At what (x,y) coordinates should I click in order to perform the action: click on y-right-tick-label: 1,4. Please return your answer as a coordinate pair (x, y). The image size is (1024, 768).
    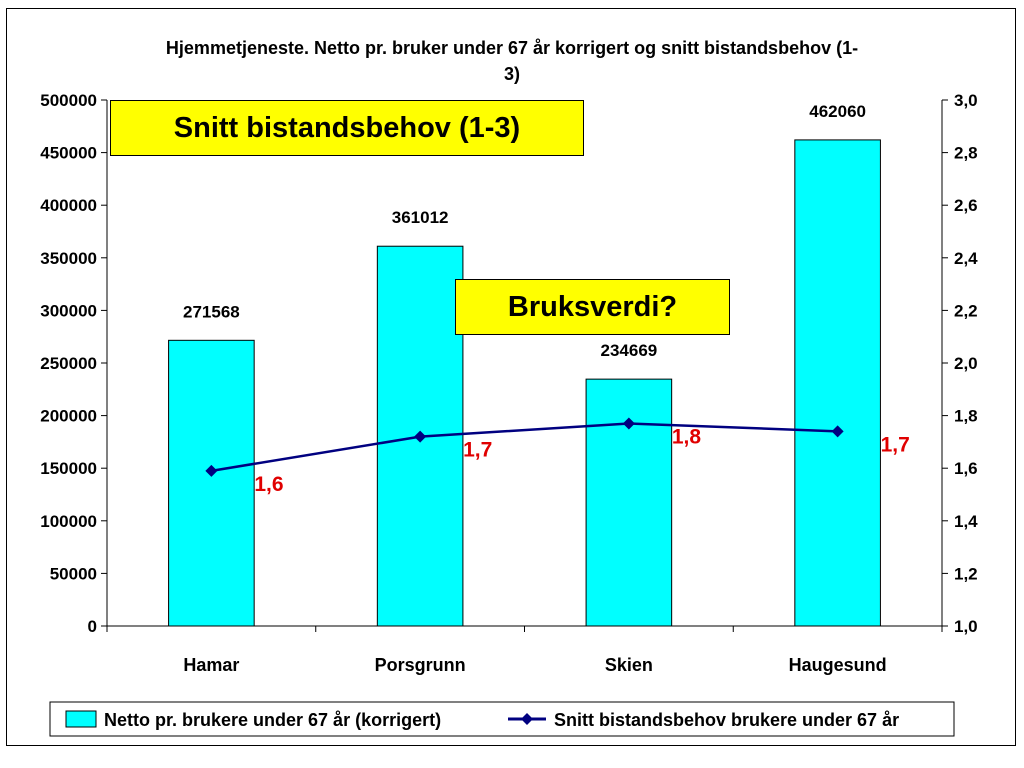
    Looking at the image, I should click on (966, 521).